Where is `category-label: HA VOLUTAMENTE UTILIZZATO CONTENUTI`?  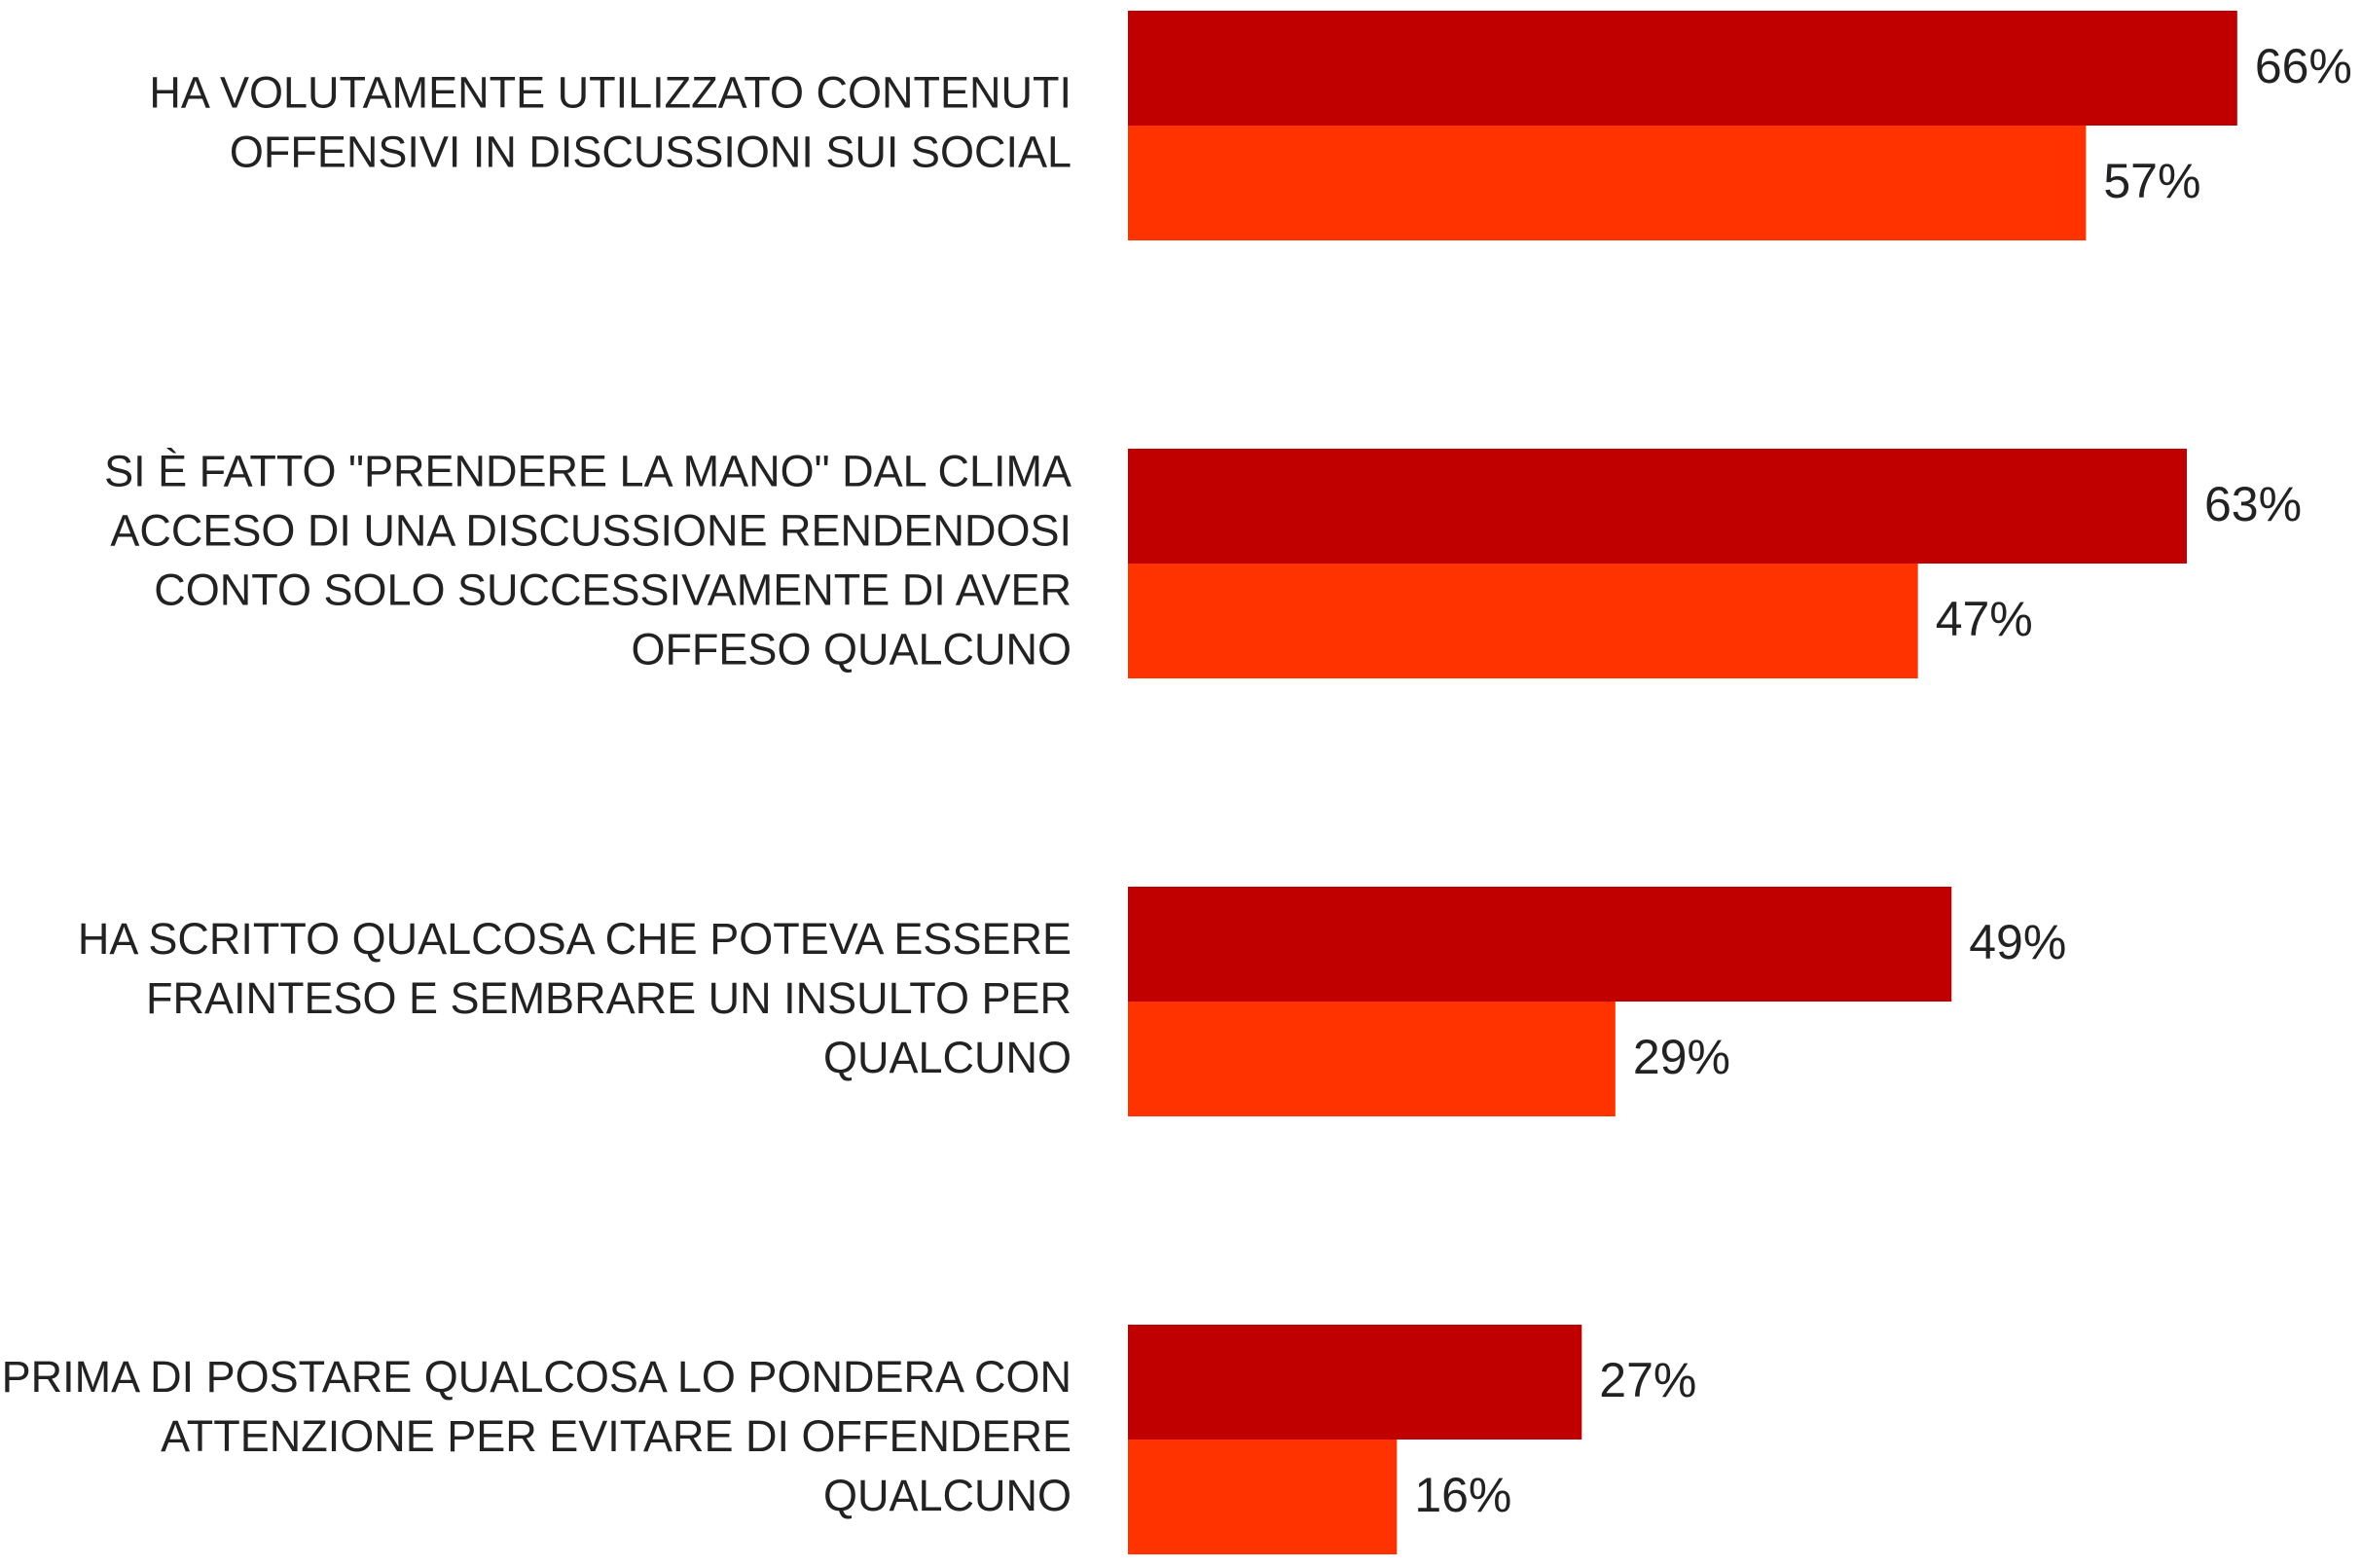 category-label: HA VOLUTAMENTE UTILIZZATO CONTENUTI is located at coordinates (610, 92).